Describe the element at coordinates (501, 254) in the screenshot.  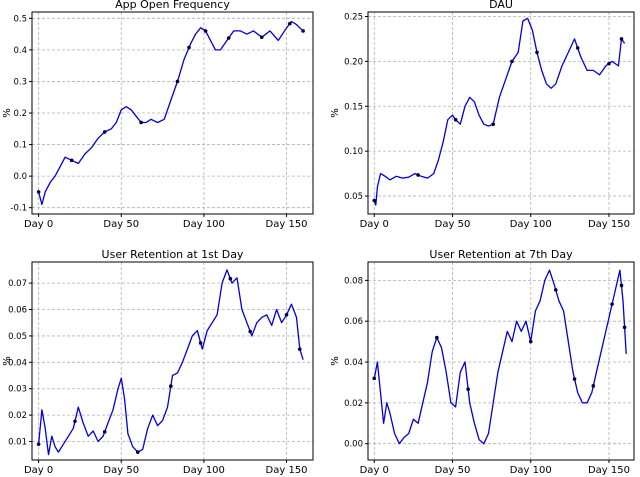
I see `chart-title: User Retention at 7th Day` at that location.